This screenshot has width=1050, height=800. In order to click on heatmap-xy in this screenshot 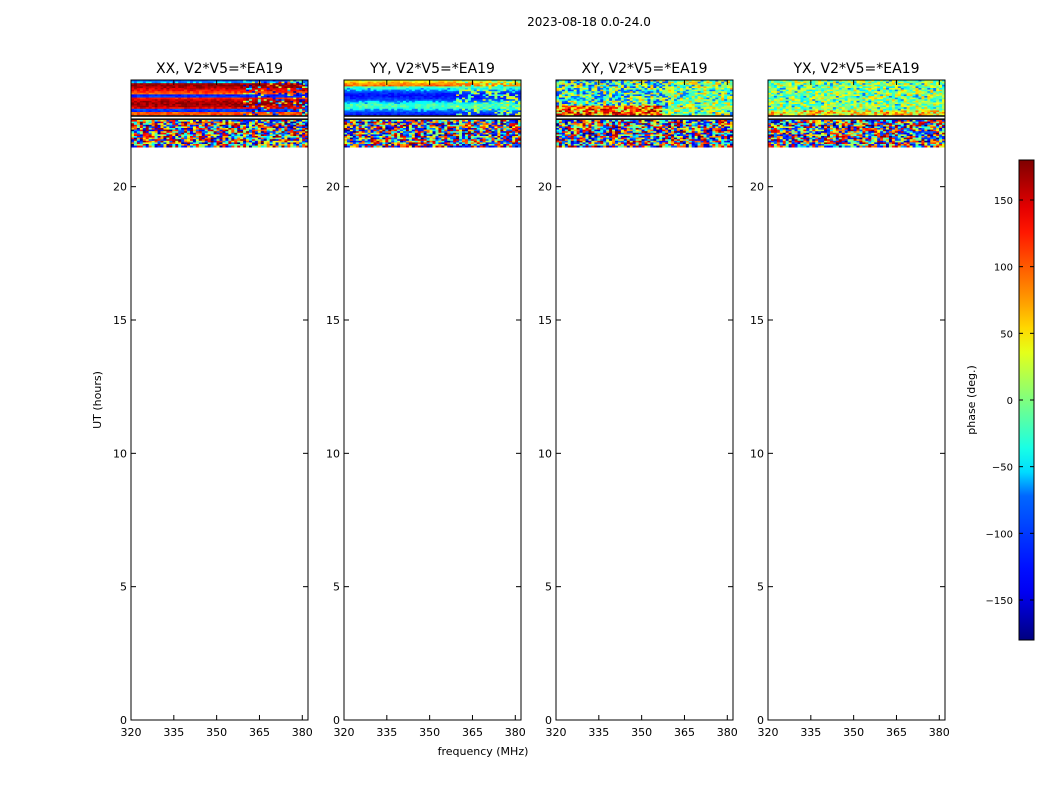, I will do `click(645, 114)`.